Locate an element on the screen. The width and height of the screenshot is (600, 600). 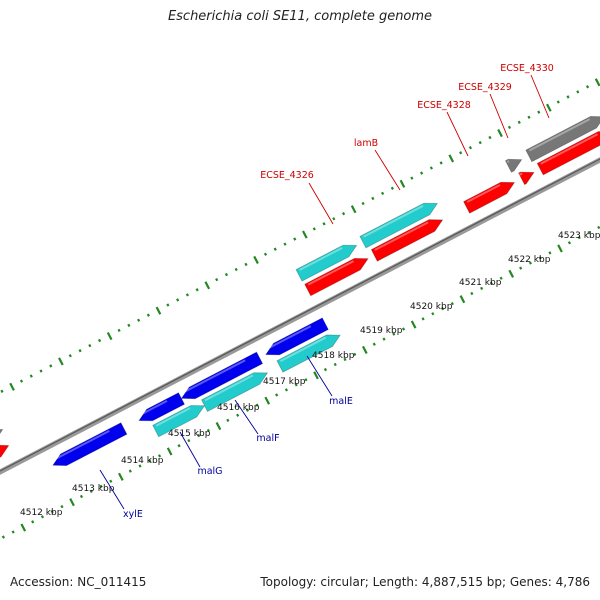
ruler-label-0: 4512 kbp is located at coordinates (41, 513).